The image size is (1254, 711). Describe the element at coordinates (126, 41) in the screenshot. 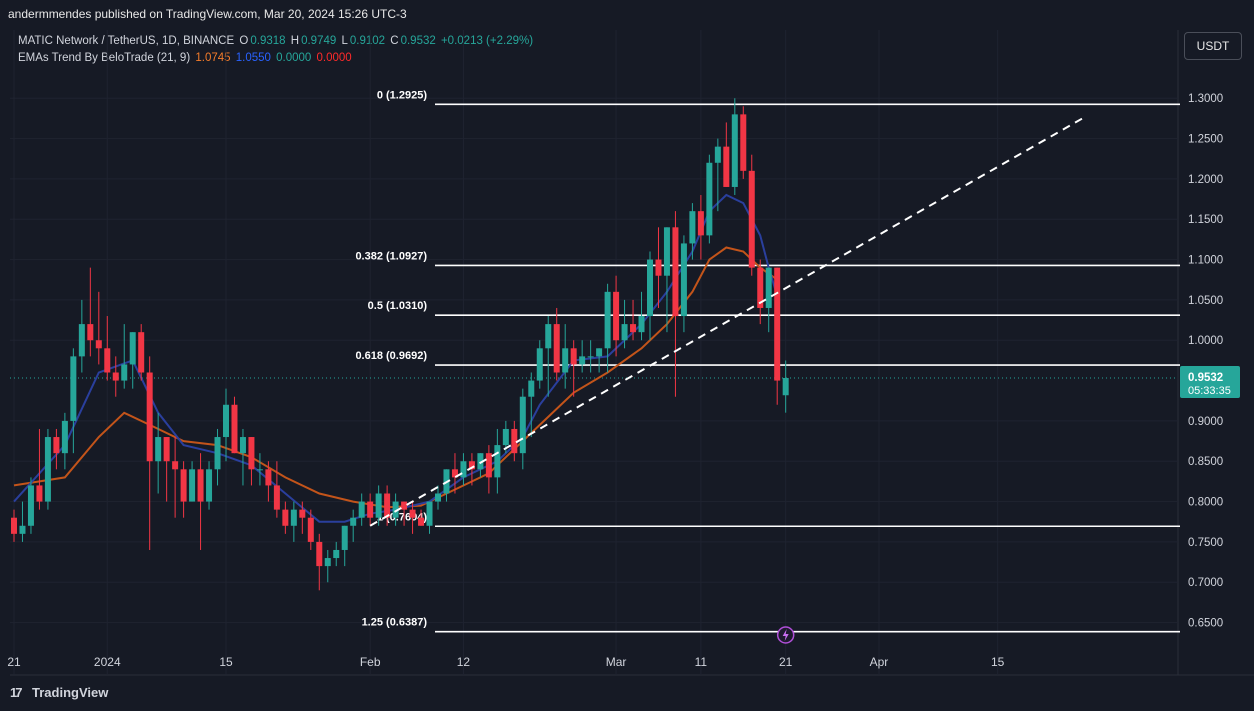

I see `symbol-name: MATIC Network / TetherUS, 1D, BINANCE` at that location.